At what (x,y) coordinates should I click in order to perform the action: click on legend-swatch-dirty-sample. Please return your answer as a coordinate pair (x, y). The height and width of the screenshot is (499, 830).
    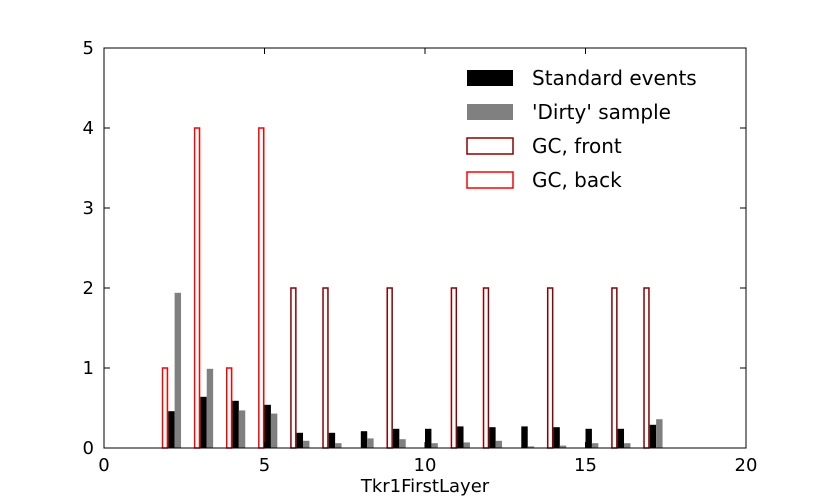
    Looking at the image, I should click on (490, 112).